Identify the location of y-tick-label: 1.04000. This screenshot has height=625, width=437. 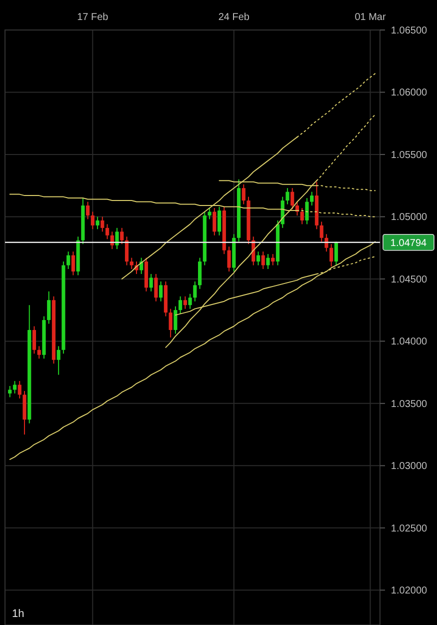
(409, 342).